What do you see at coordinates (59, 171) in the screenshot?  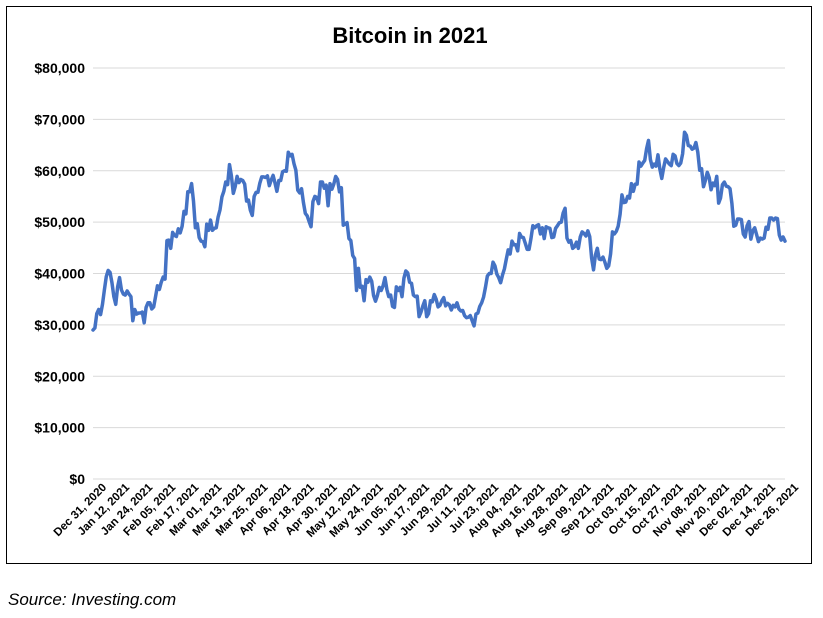 I see `y-tick-label: $60,000` at bounding box center [59, 171].